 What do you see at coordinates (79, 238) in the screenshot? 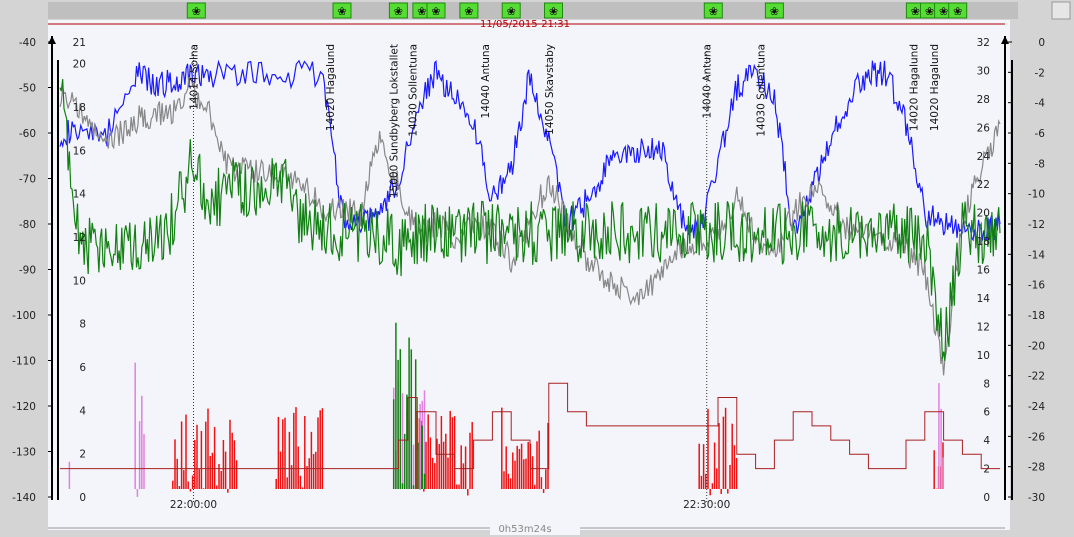
I see `left_axis_2-tick-label: 12` at bounding box center [79, 238].